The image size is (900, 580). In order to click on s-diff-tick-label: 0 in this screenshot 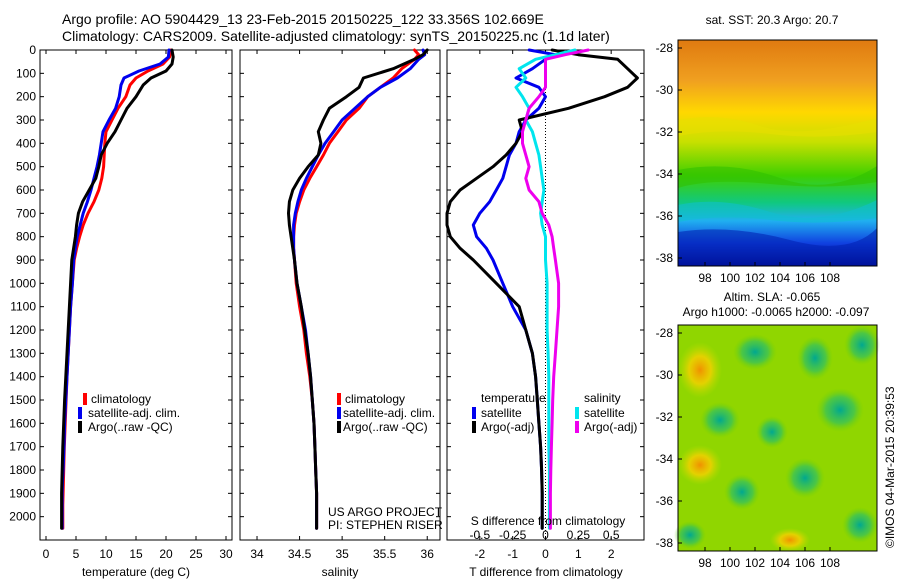, I will do `click(545, 535)`.